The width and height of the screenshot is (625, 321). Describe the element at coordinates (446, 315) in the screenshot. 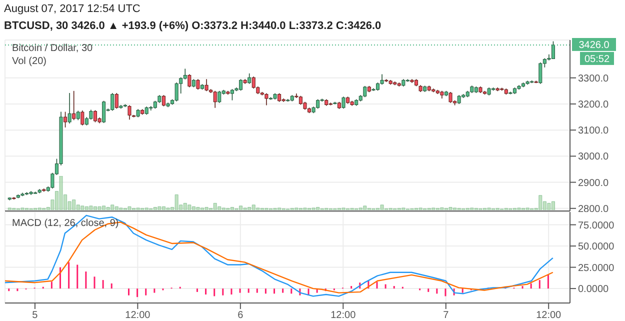

I see `x-tick-label: 7` at that location.